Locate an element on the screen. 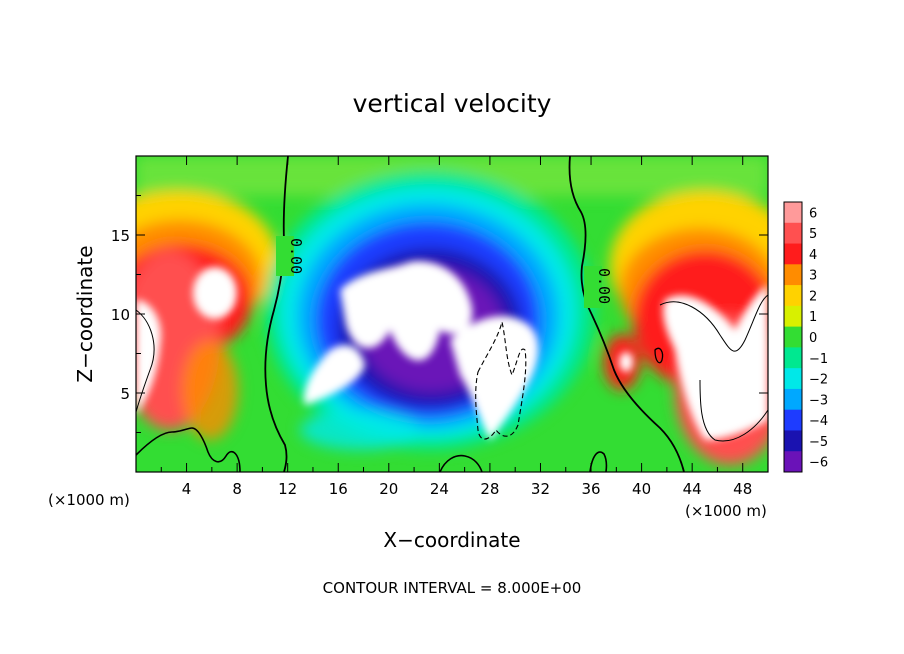 Image resolution: width=904 pixels, height=654 pixels. contour-bottom-left is located at coordinates (188, 449).